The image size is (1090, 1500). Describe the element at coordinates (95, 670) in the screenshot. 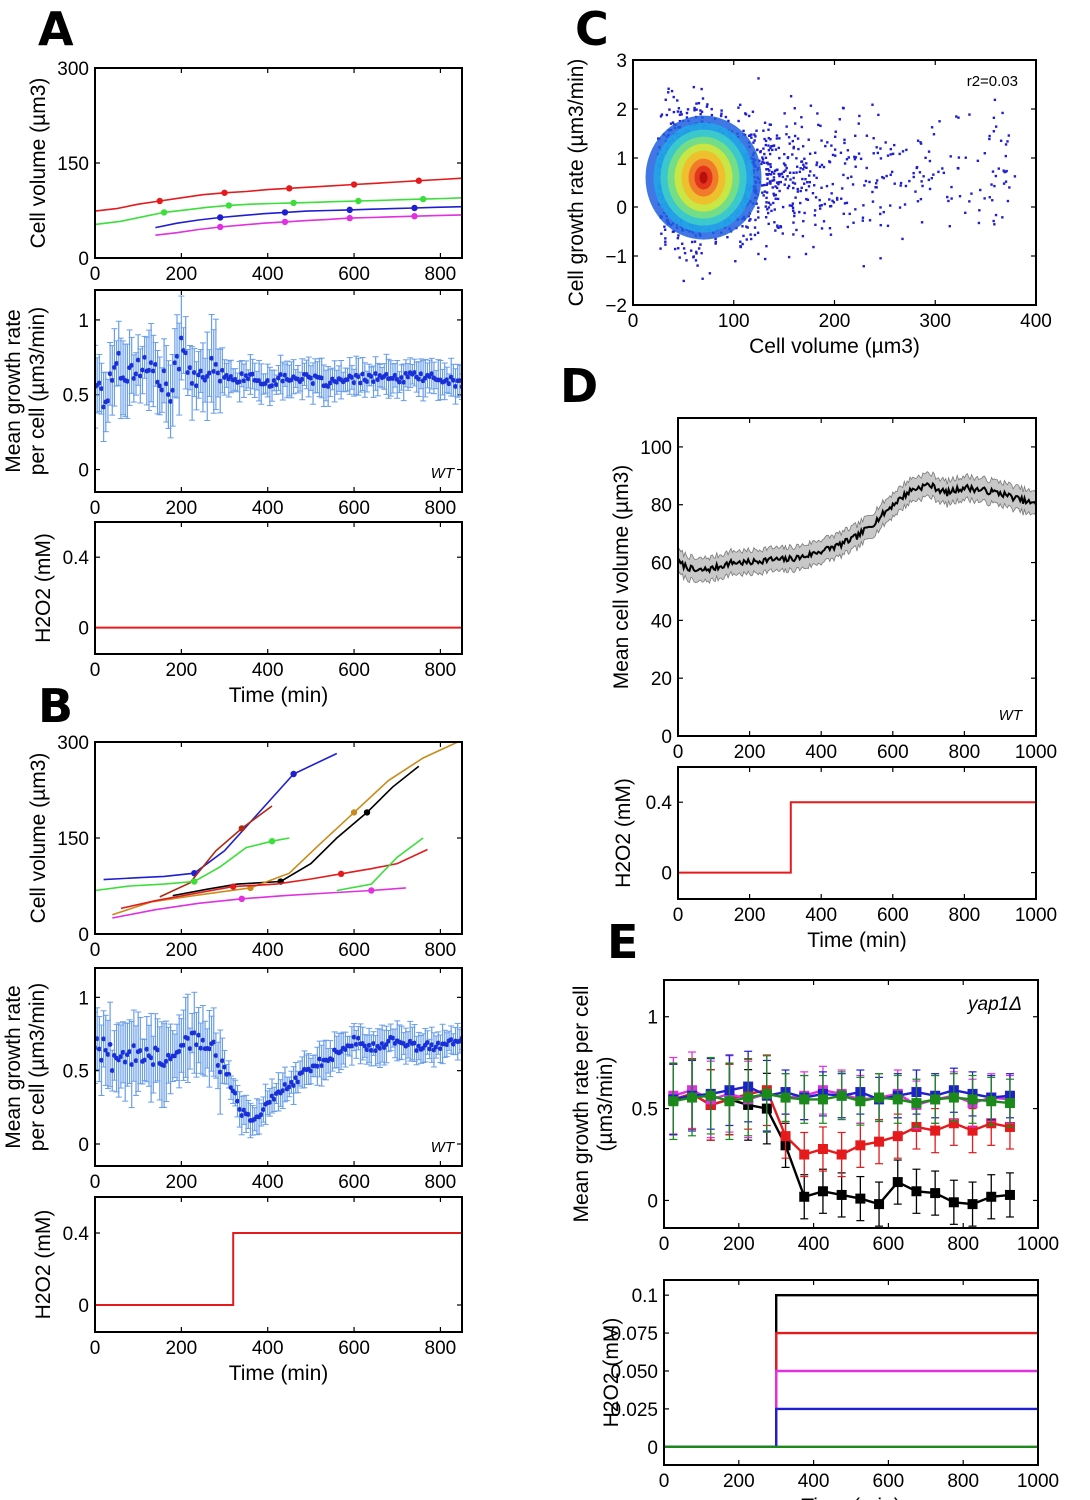

I see `x-tick-label: 0` at that location.